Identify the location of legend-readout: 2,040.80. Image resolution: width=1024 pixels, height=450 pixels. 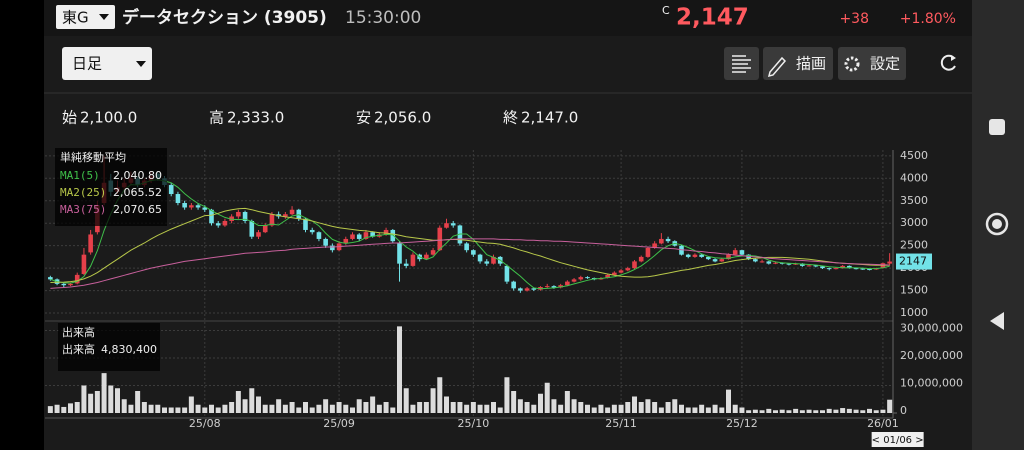
(137, 175).